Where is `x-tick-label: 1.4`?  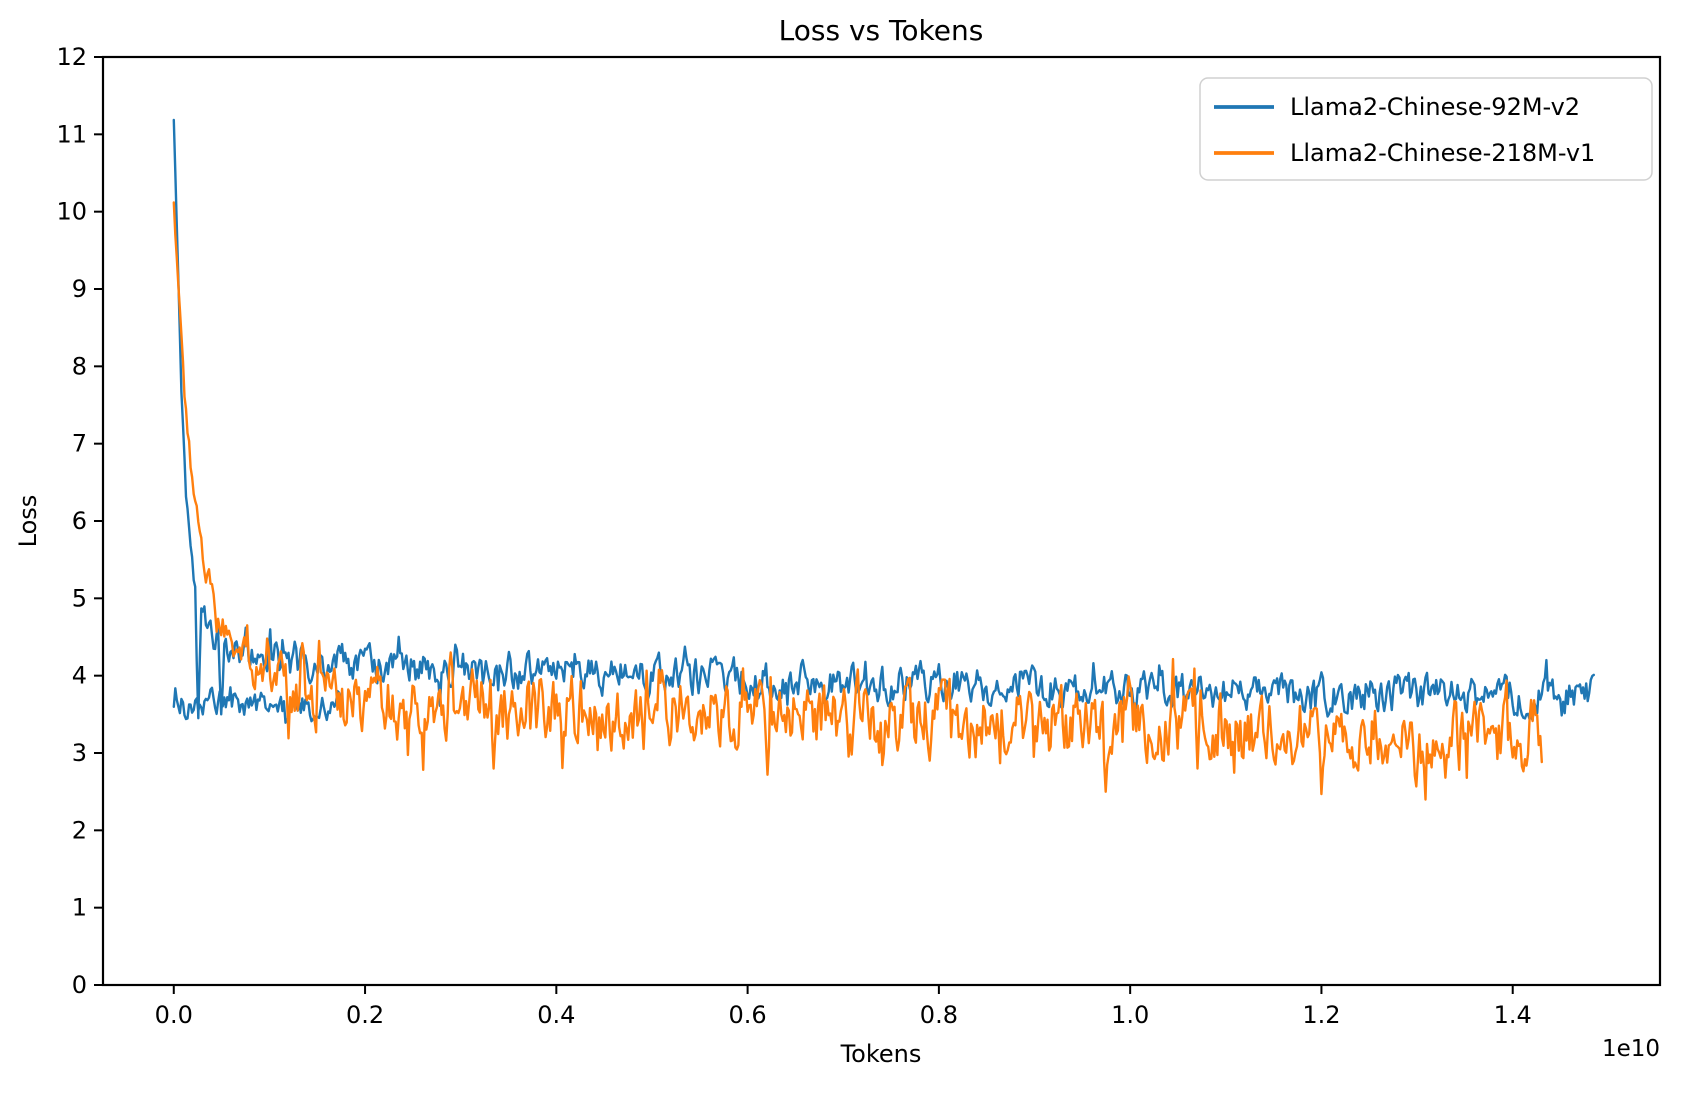
x-tick-label: 1.4 is located at coordinates (1513, 1015).